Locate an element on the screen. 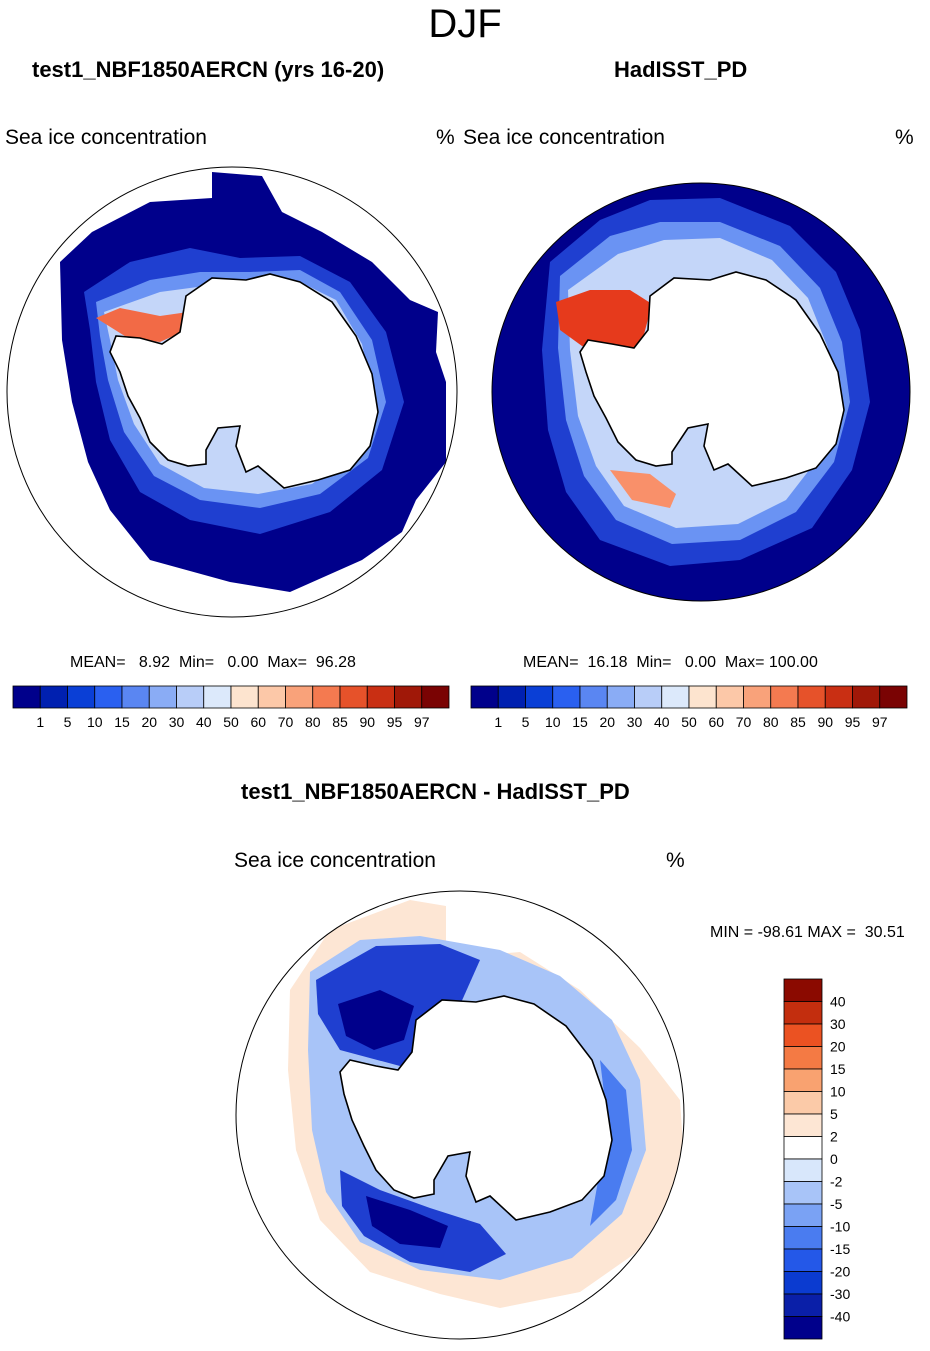  colorbar3-tick-label: -5 is located at coordinates (836, 1204).